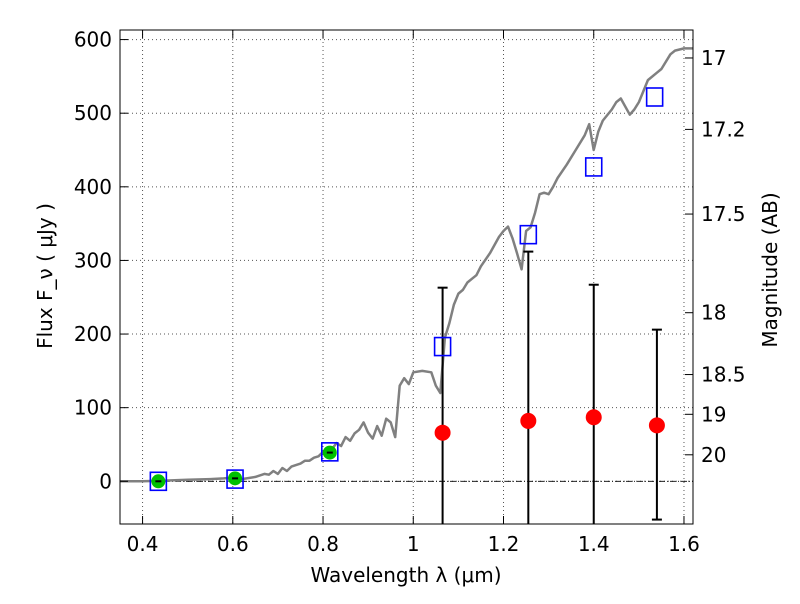  What do you see at coordinates (105, 481) in the screenshot?
I see `y-tick-label: 0` at bounding box center [105, 481].